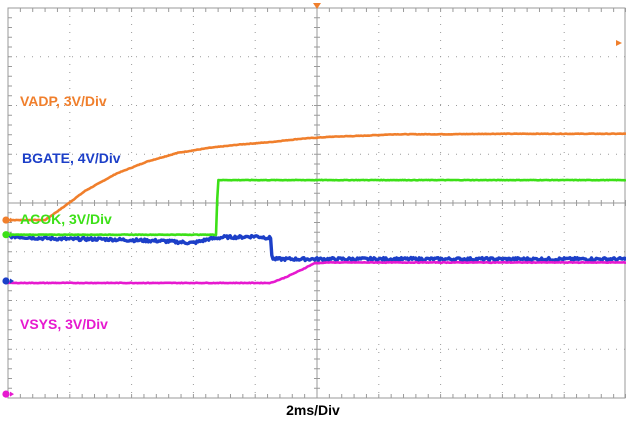 This screenshot has width=626, height=422. I want to click on timebase-label: 2ms/Div, so click(313, 410).